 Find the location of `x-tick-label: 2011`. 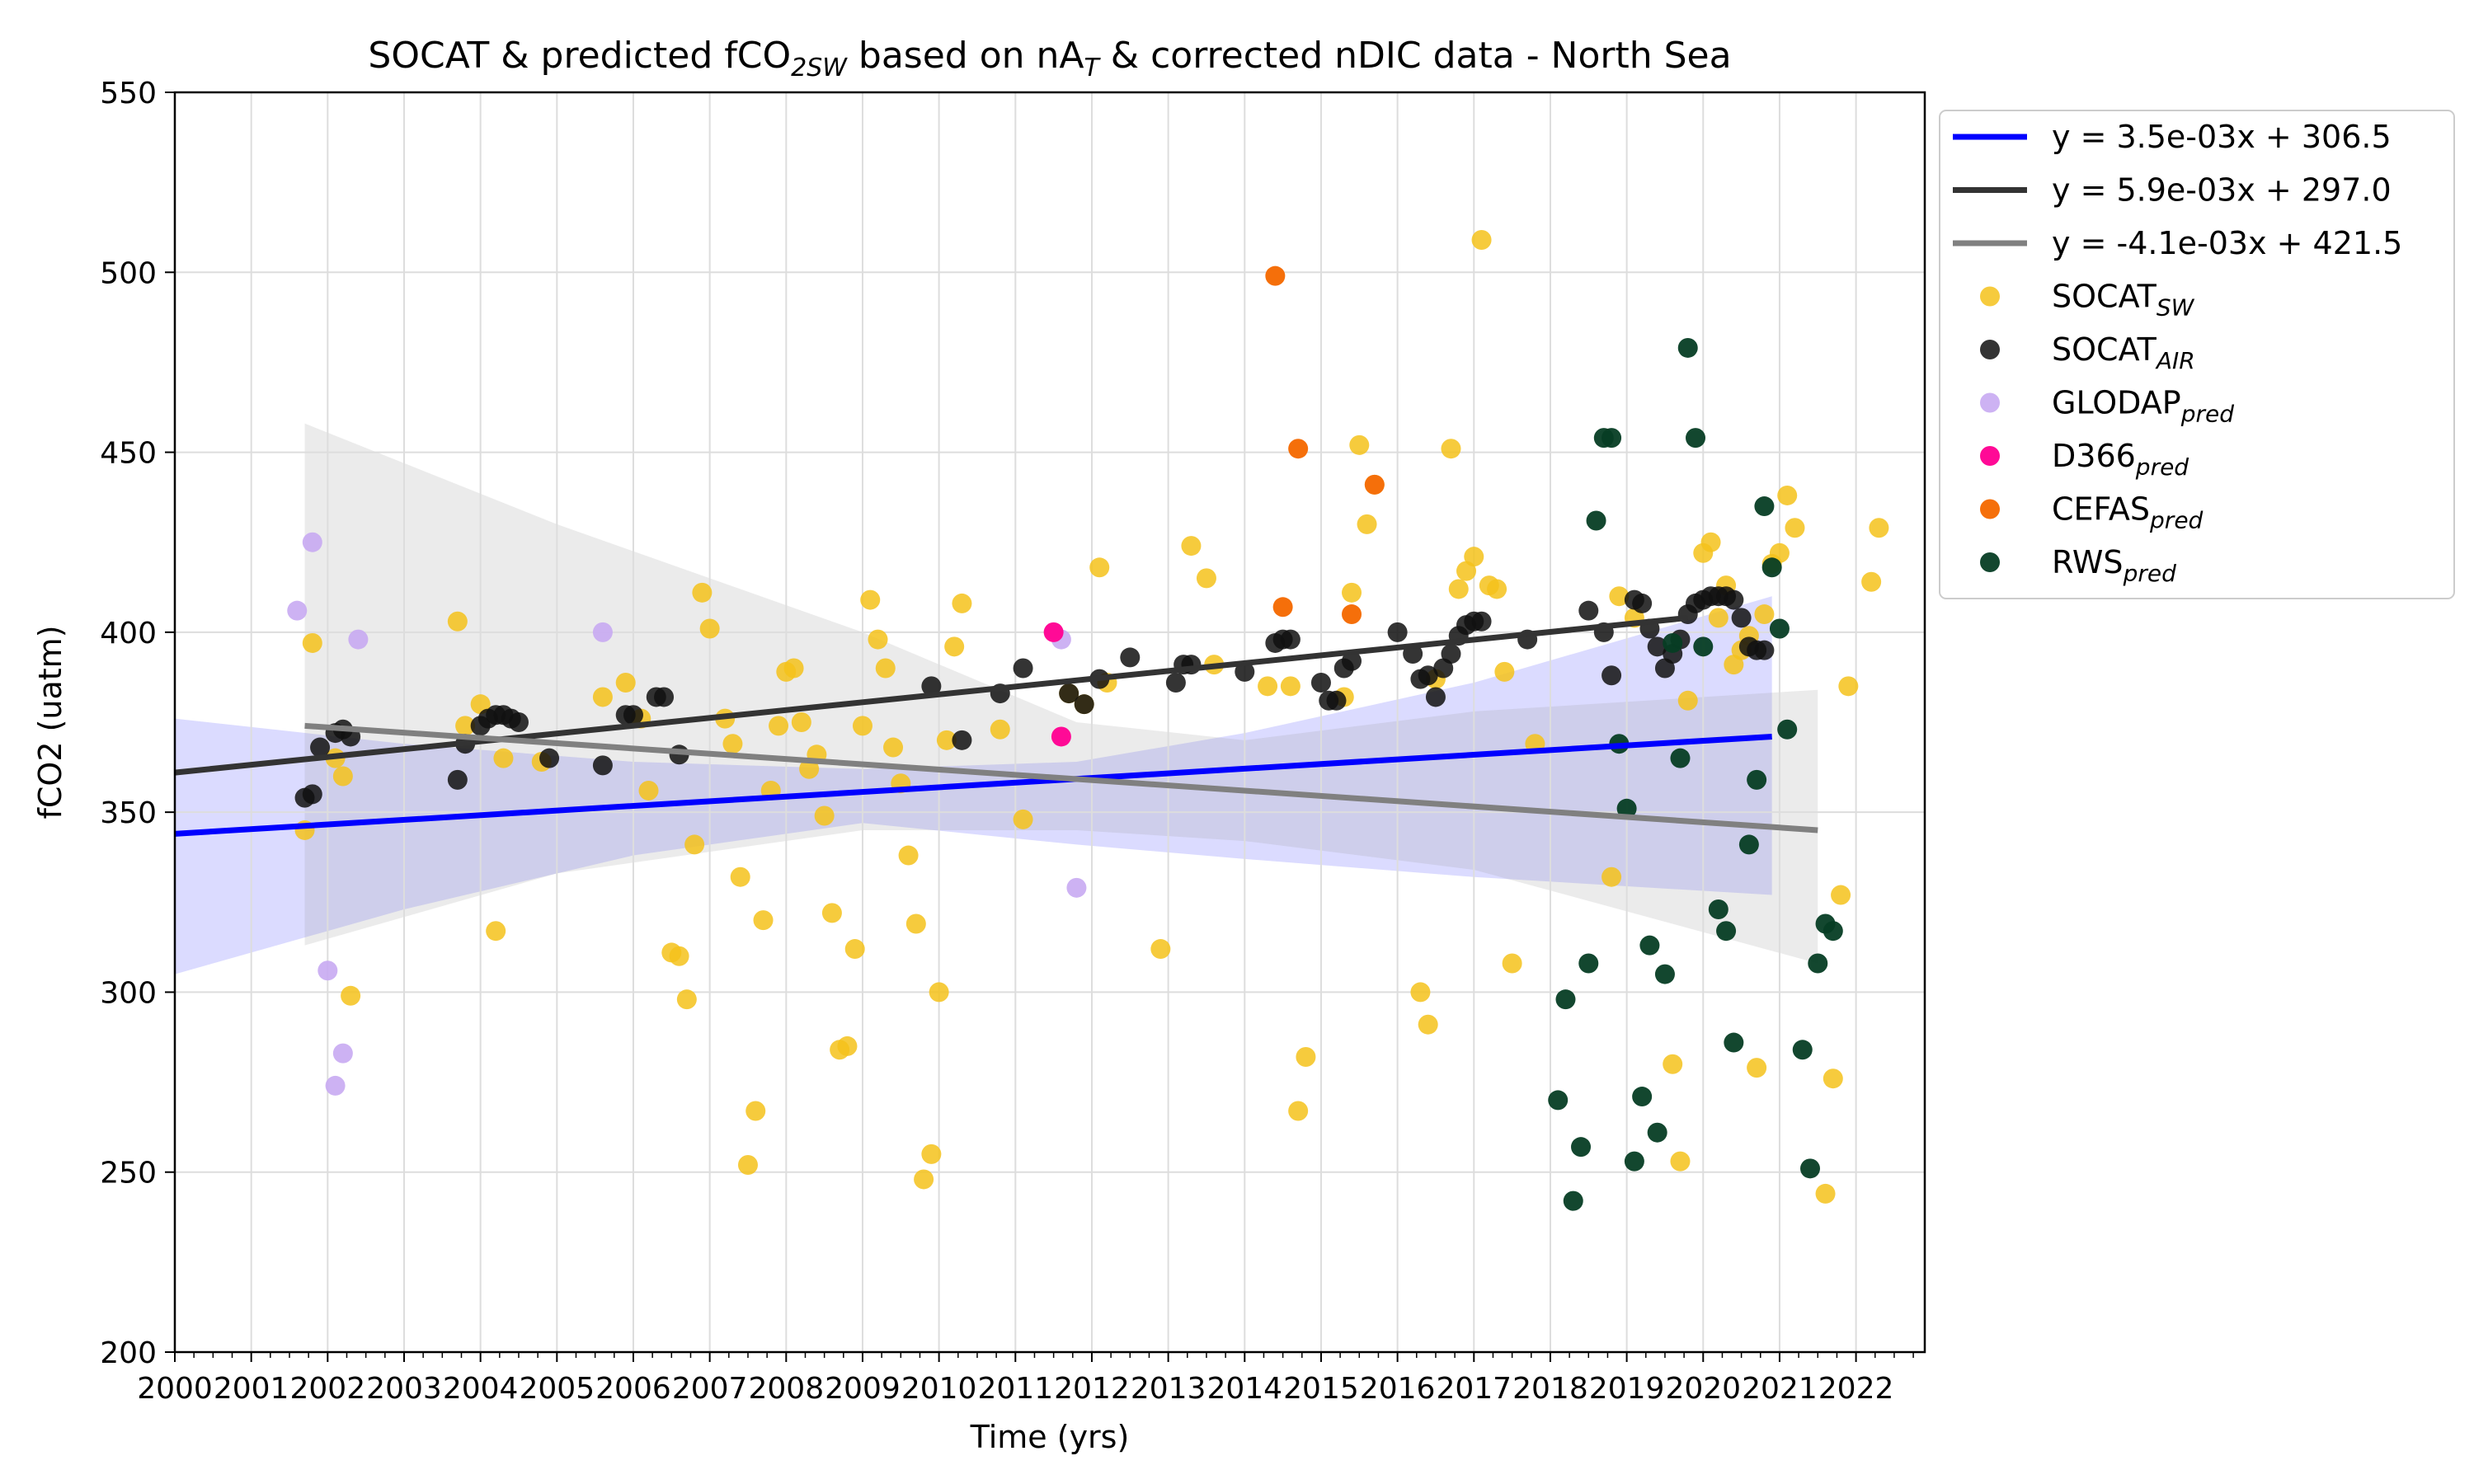

x-tick-label: 2011 is located at coordinates (1015, 1389).